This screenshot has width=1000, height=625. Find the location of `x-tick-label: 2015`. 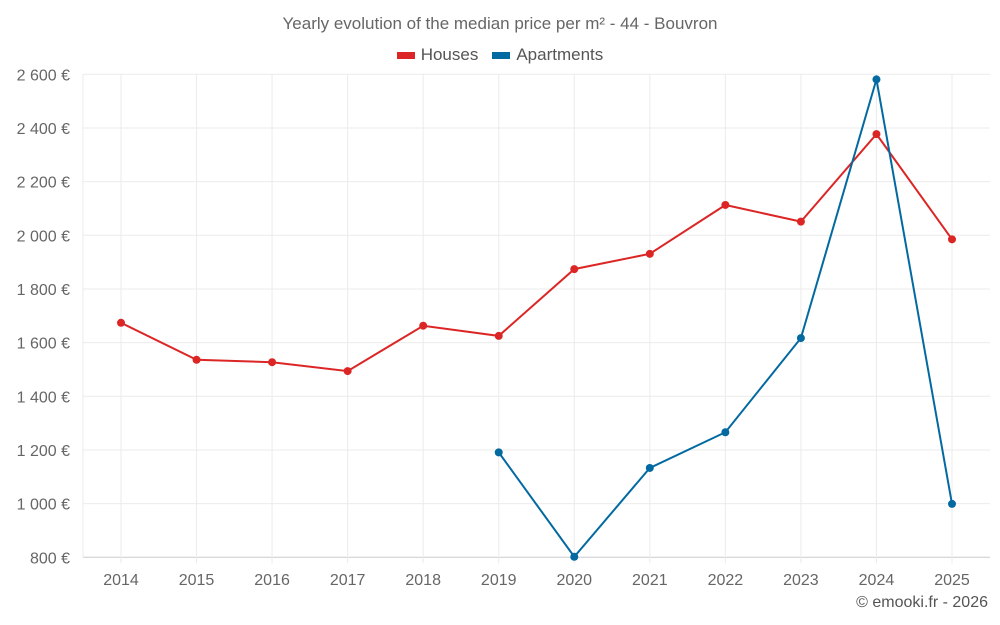

x-tick-label: 2015 is located at coordinates (197, 580).